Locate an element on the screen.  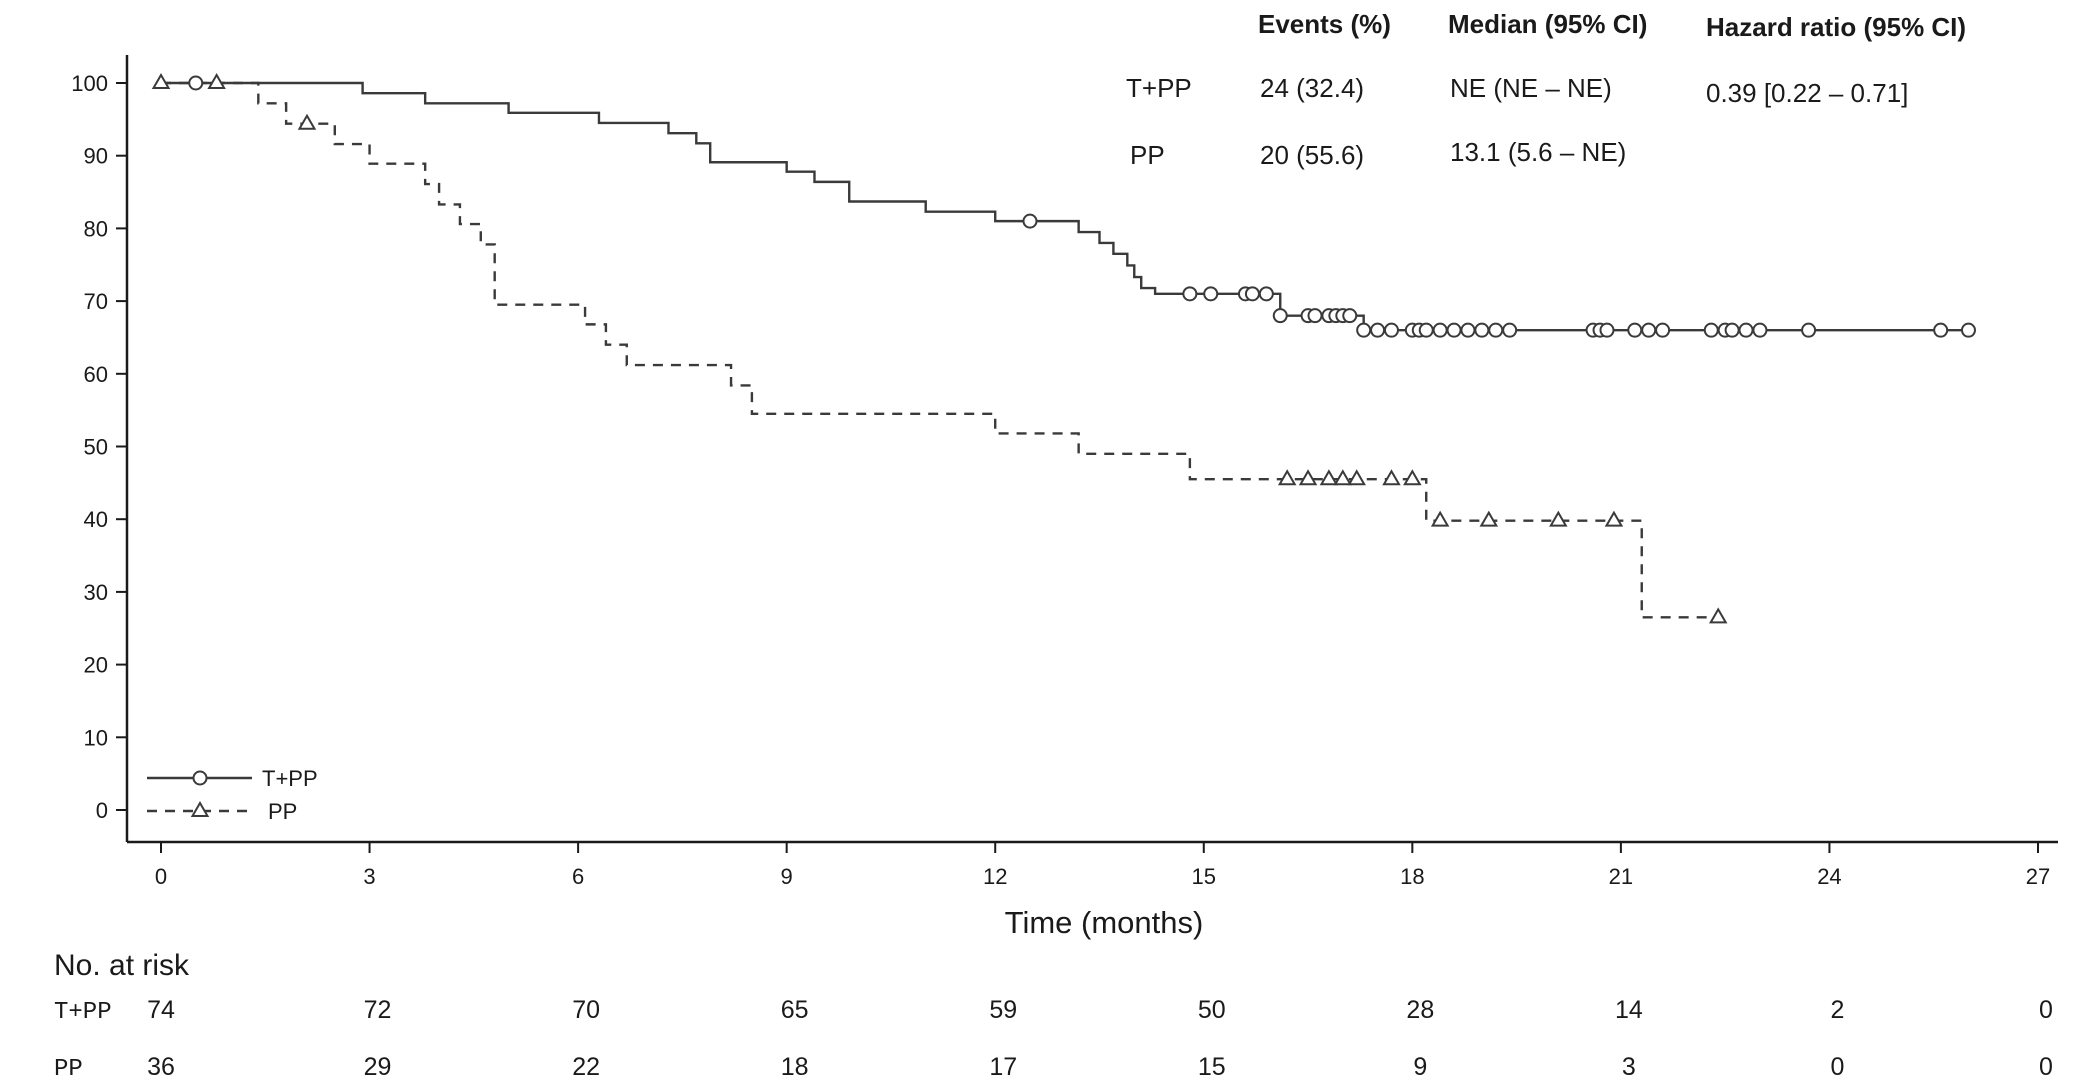
risk-value-pp-27: 0 is located at coordinates (2046, 1067).